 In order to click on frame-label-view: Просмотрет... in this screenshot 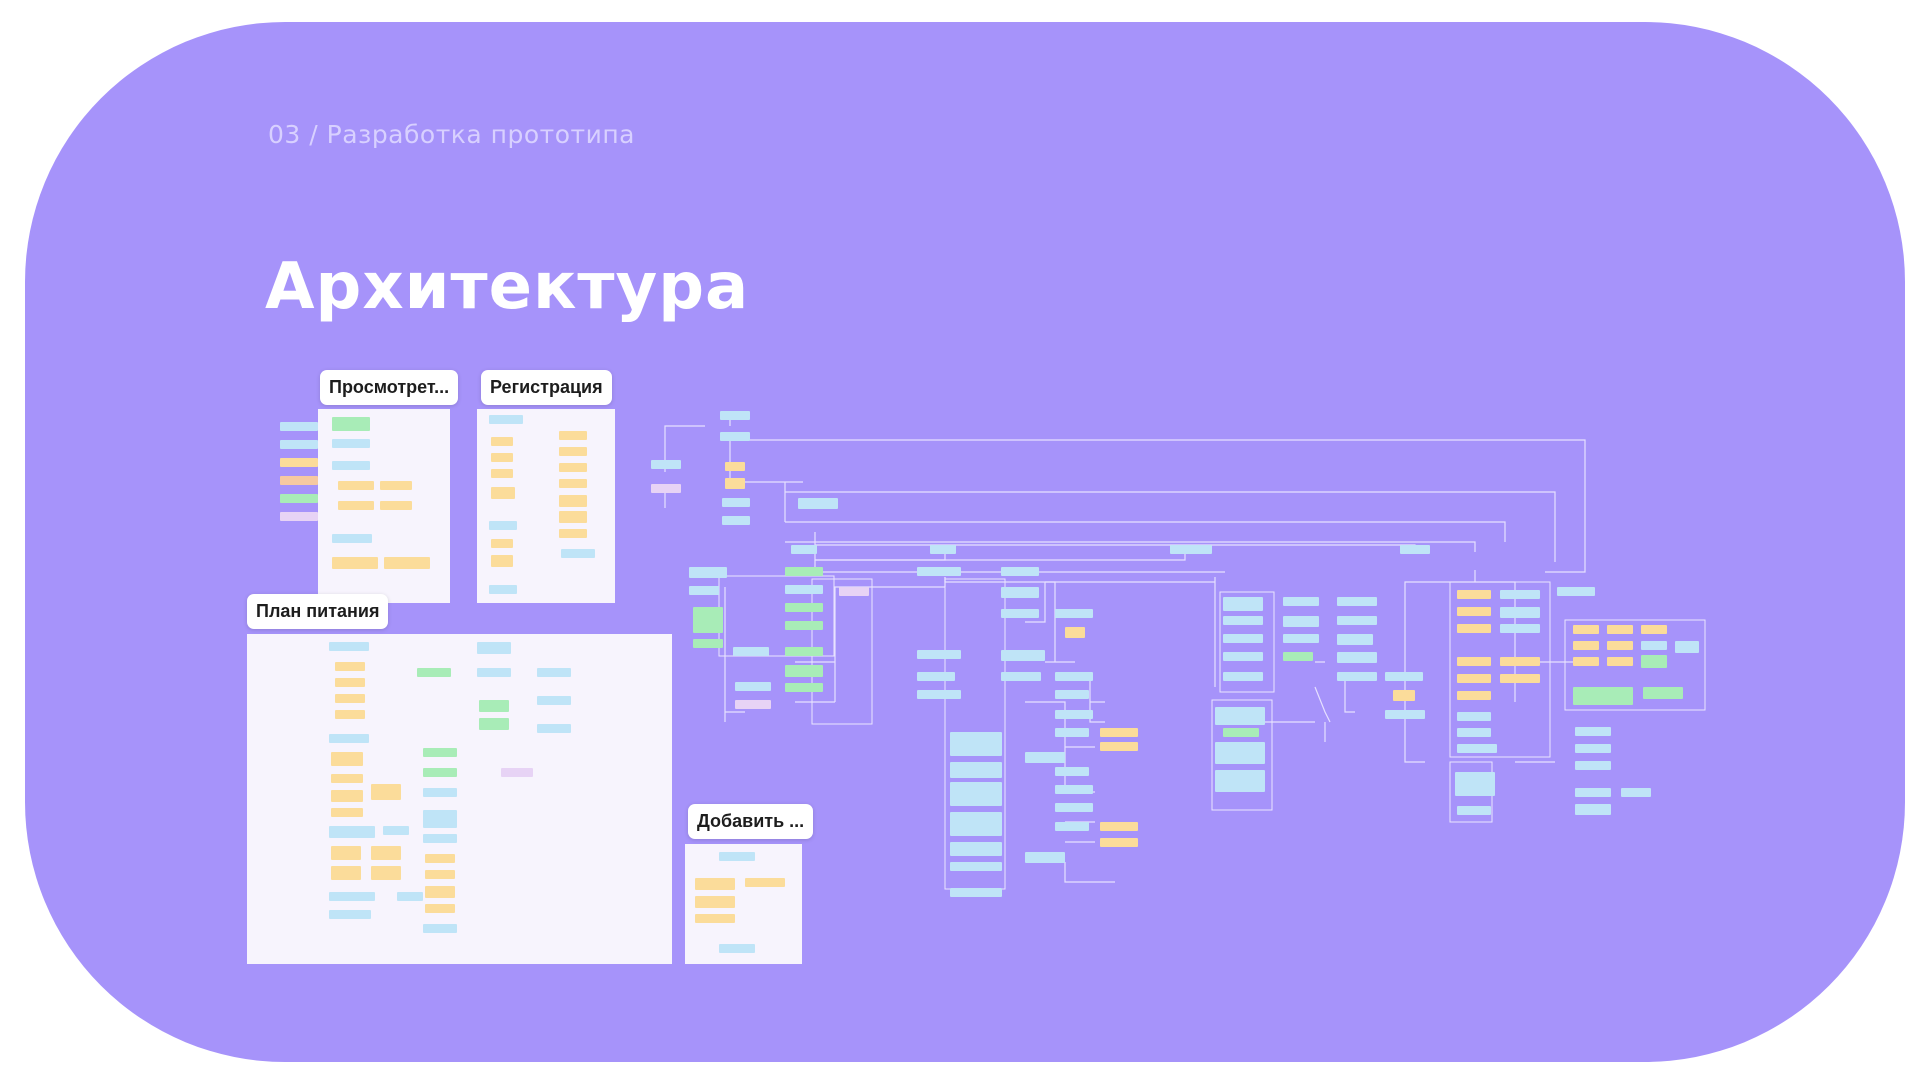, I will do `click(389, 387)`.